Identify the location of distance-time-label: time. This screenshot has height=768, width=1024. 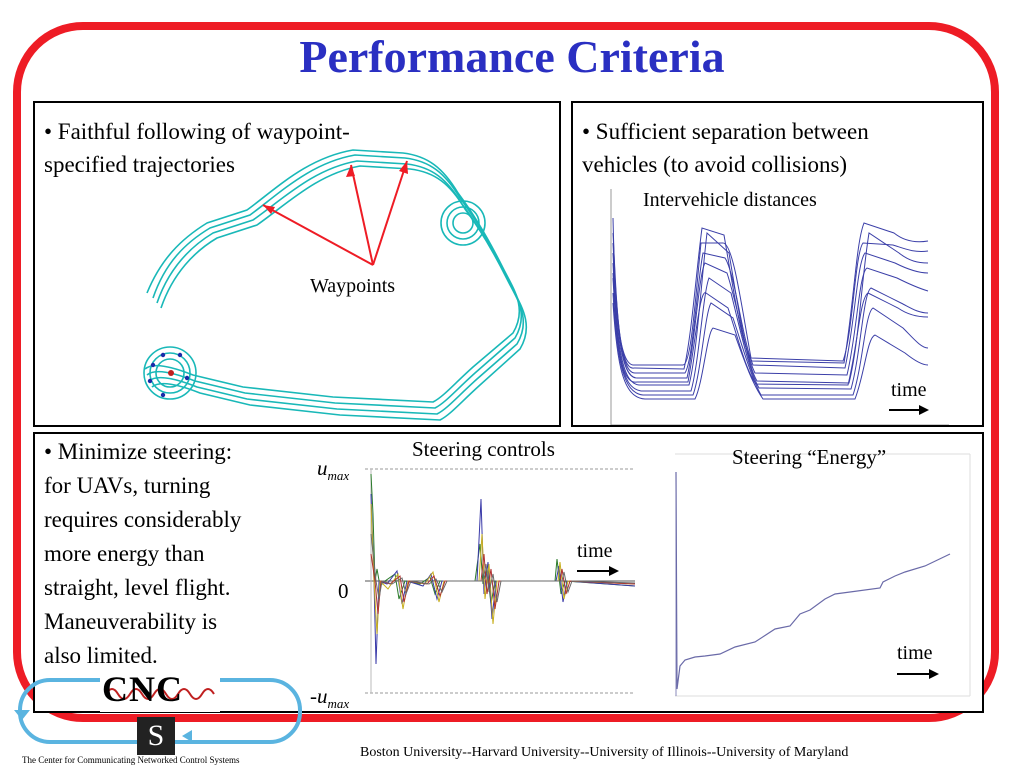
(909, 390).